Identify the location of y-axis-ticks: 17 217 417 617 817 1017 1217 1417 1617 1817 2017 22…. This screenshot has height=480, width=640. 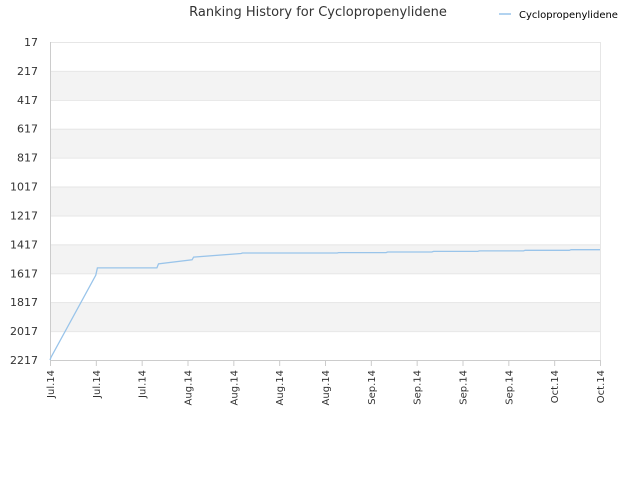
(24, 201).